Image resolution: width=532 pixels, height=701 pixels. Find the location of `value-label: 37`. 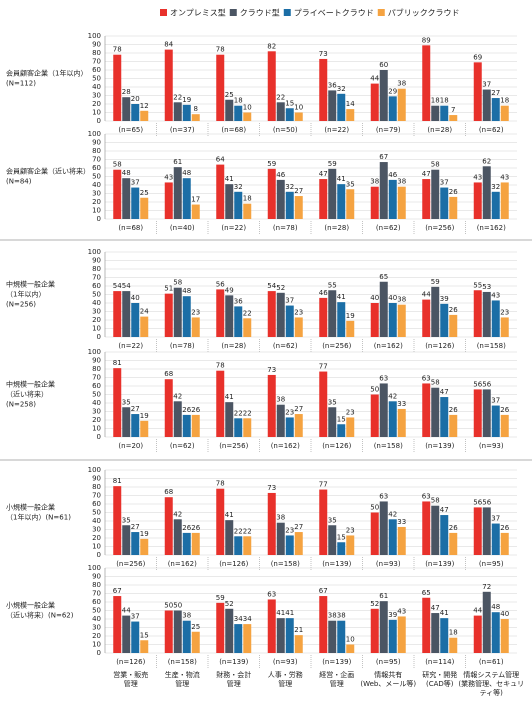

value-label: 37 is located at coordinates (495, 401).